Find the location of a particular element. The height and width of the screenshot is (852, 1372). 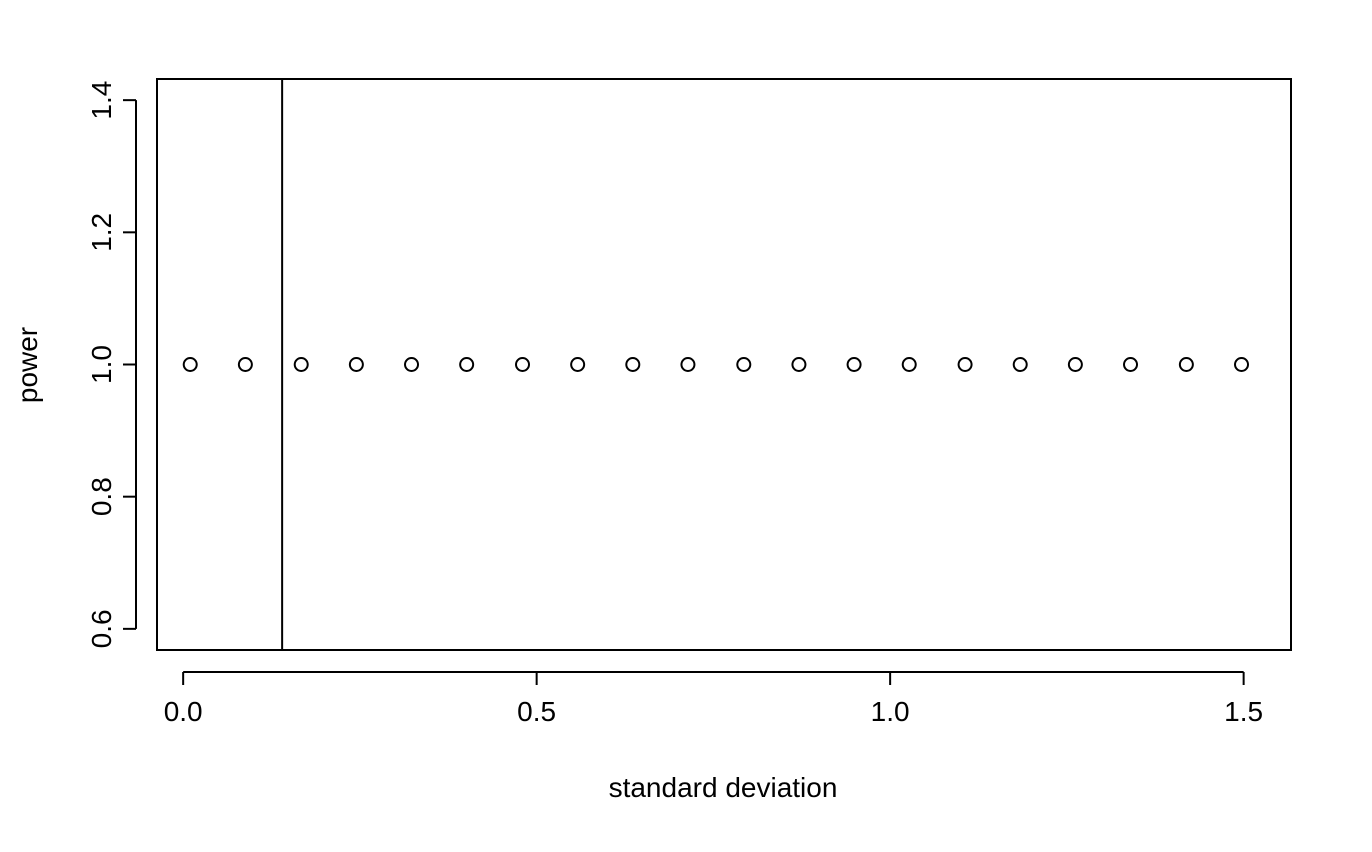

x-tick-label: 0.0 is located at coordinates (183, 711).